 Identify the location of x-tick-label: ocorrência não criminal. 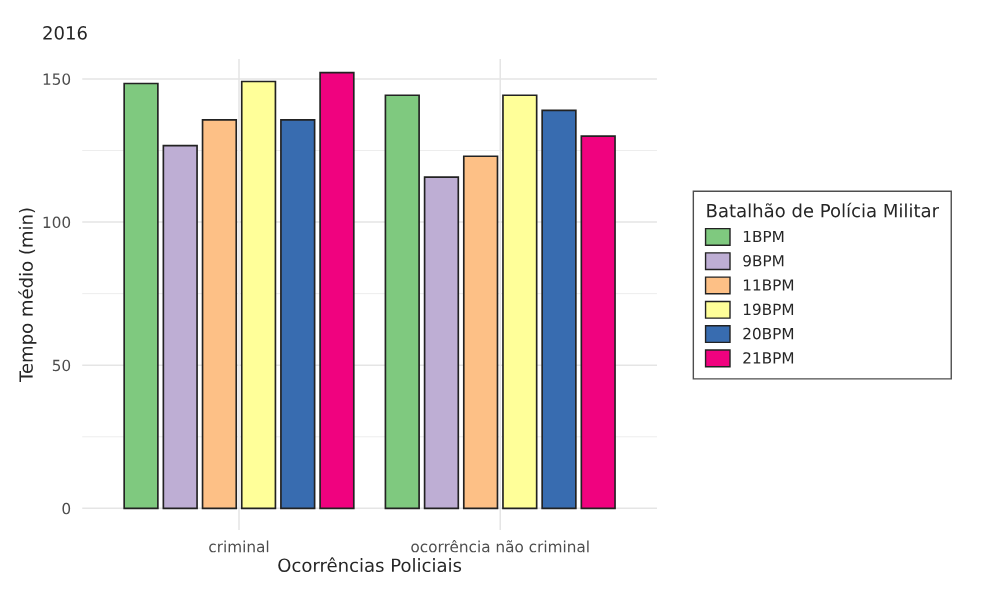
(500, 546).